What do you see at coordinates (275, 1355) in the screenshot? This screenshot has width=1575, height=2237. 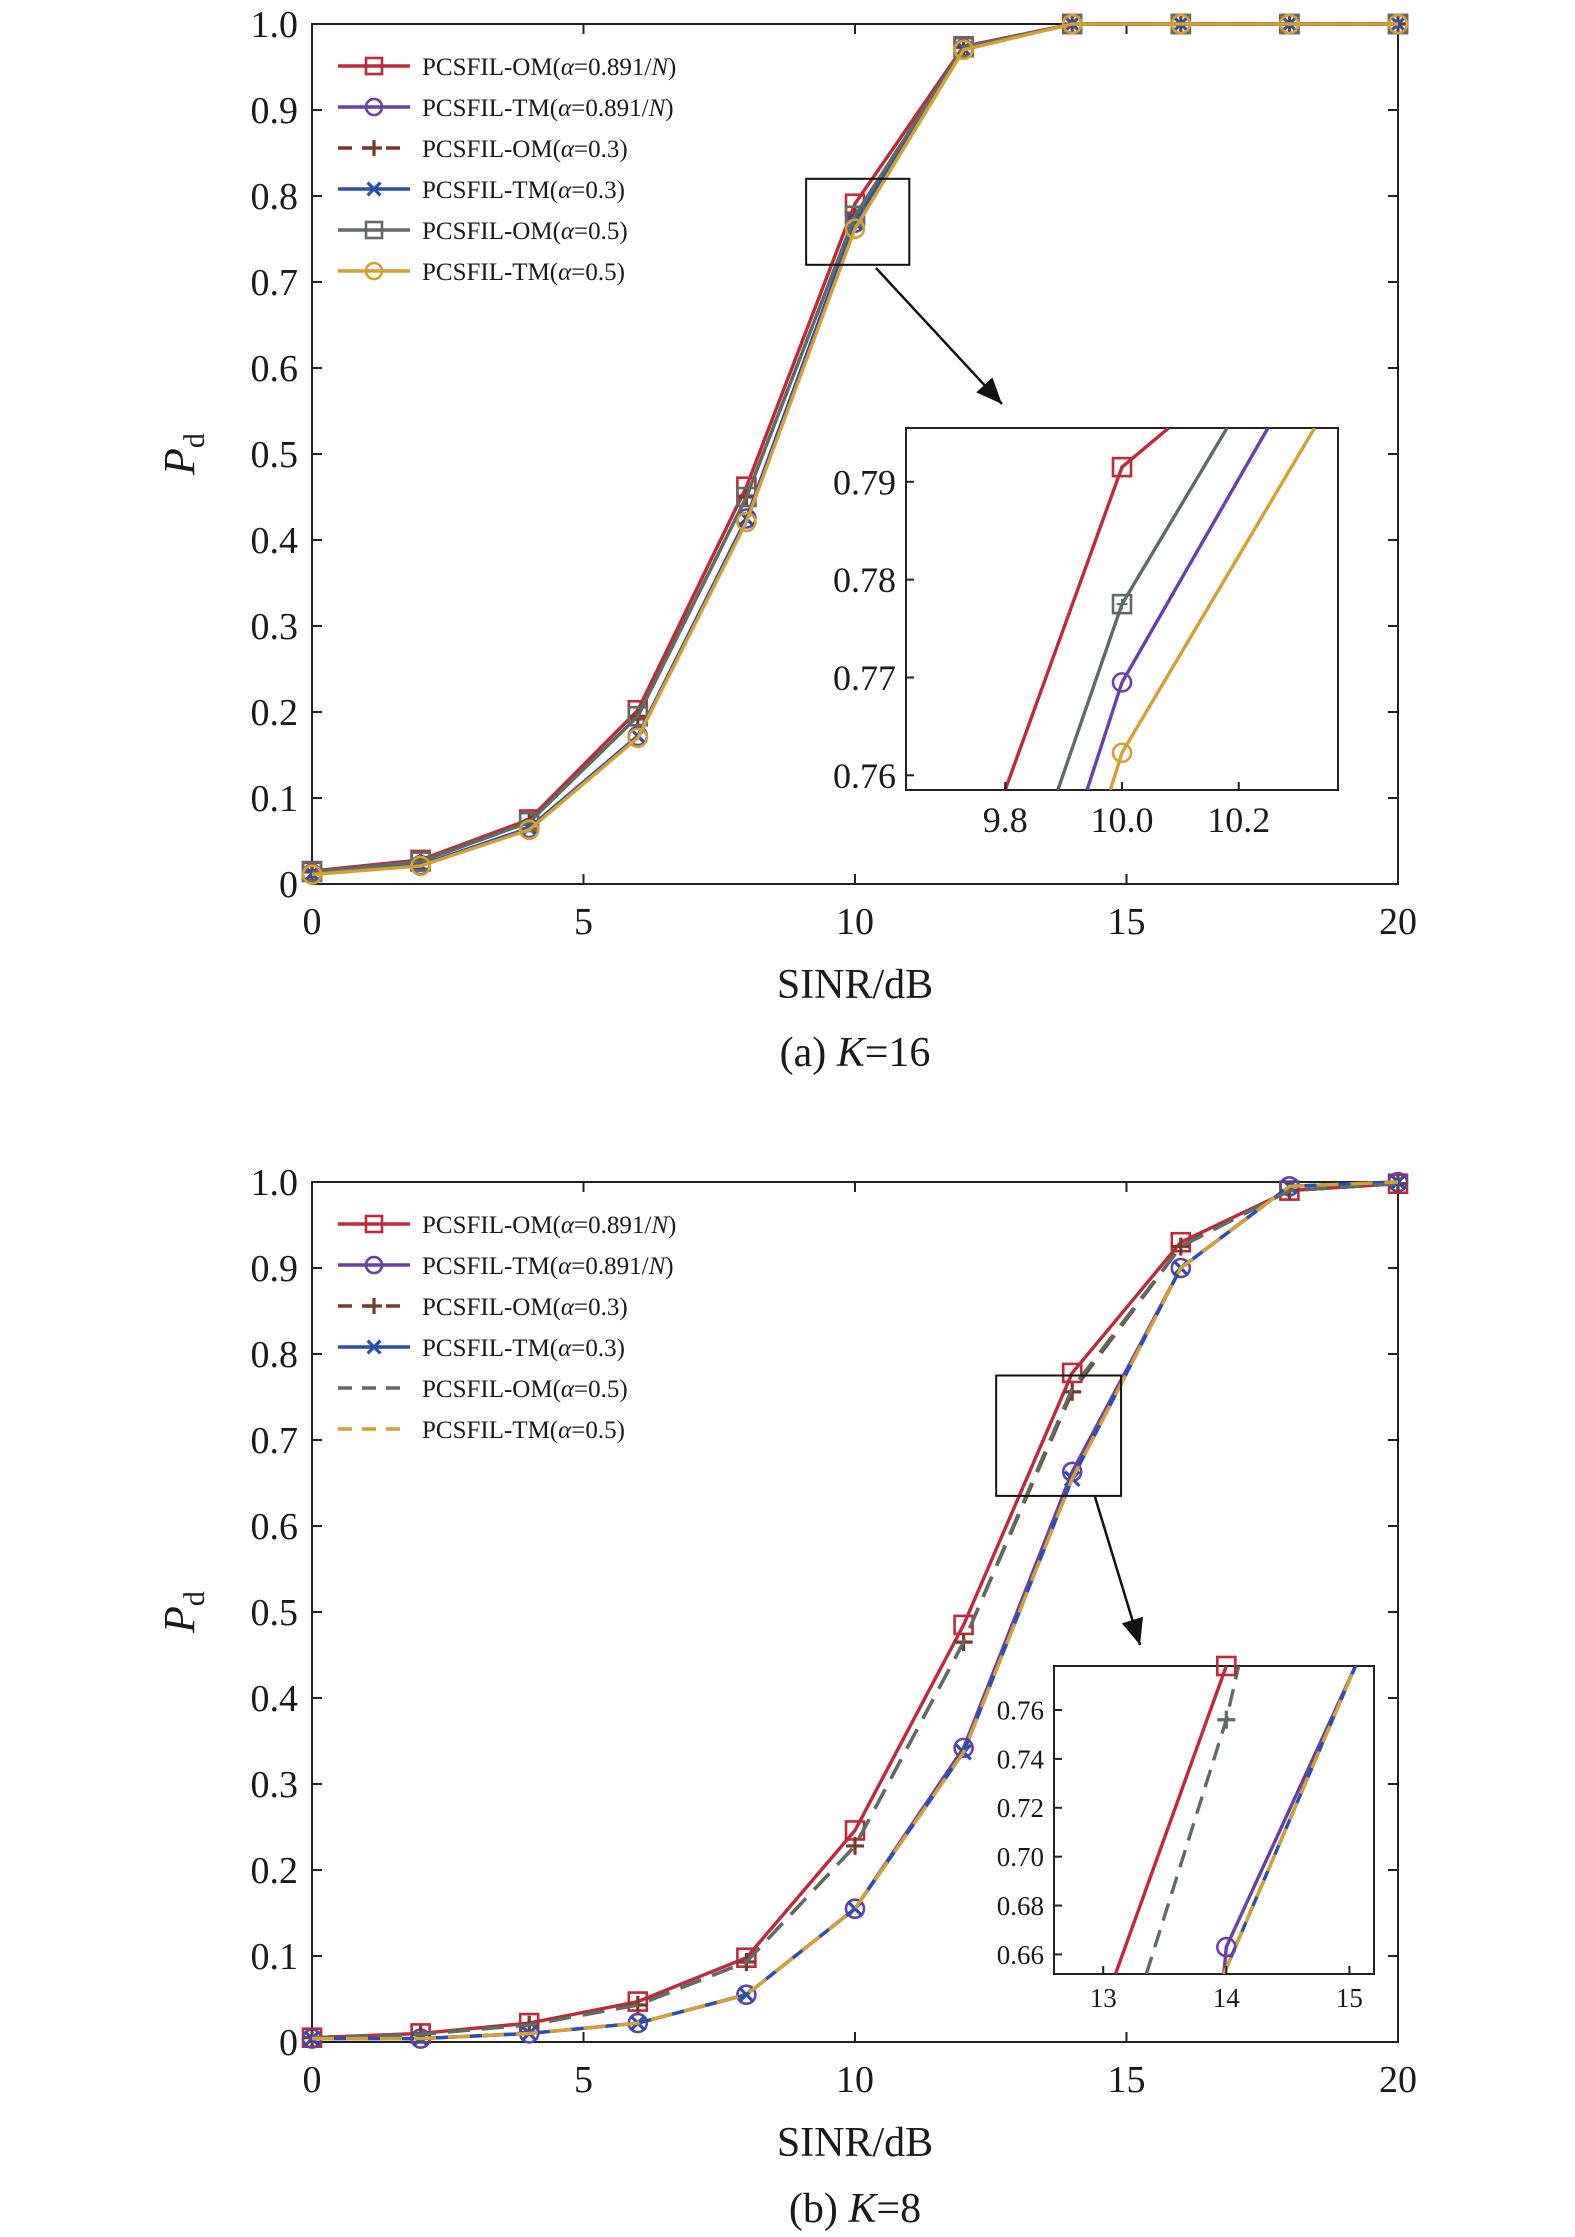 I see `y-tick-label: 0.8` at bounding box center [275, 1355].